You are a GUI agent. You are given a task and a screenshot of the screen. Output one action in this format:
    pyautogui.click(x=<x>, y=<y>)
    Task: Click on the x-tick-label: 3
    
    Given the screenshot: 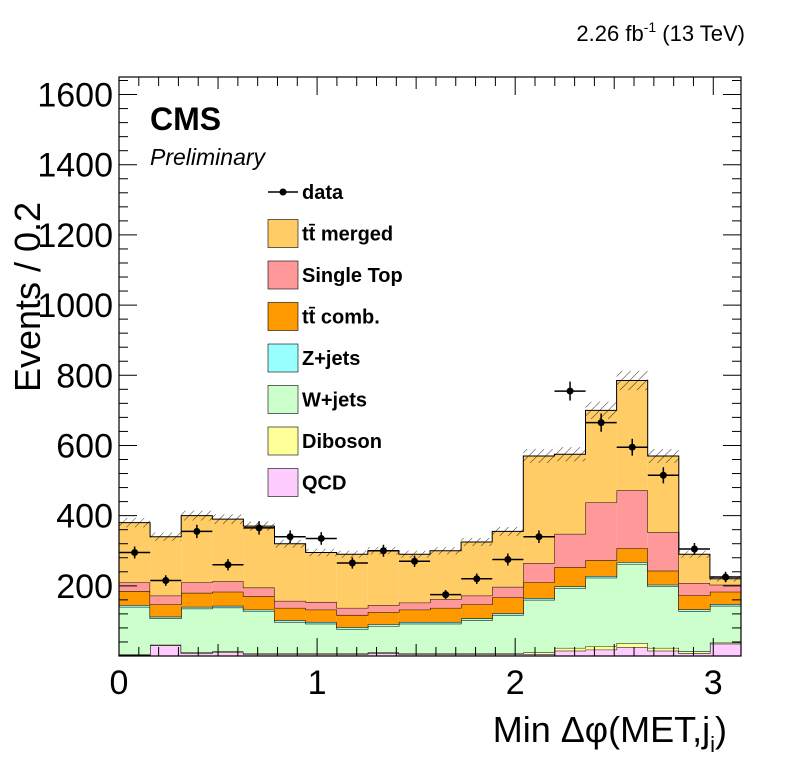 What is the action you would take?
    pyautogui.click(x=713, y=683)
    